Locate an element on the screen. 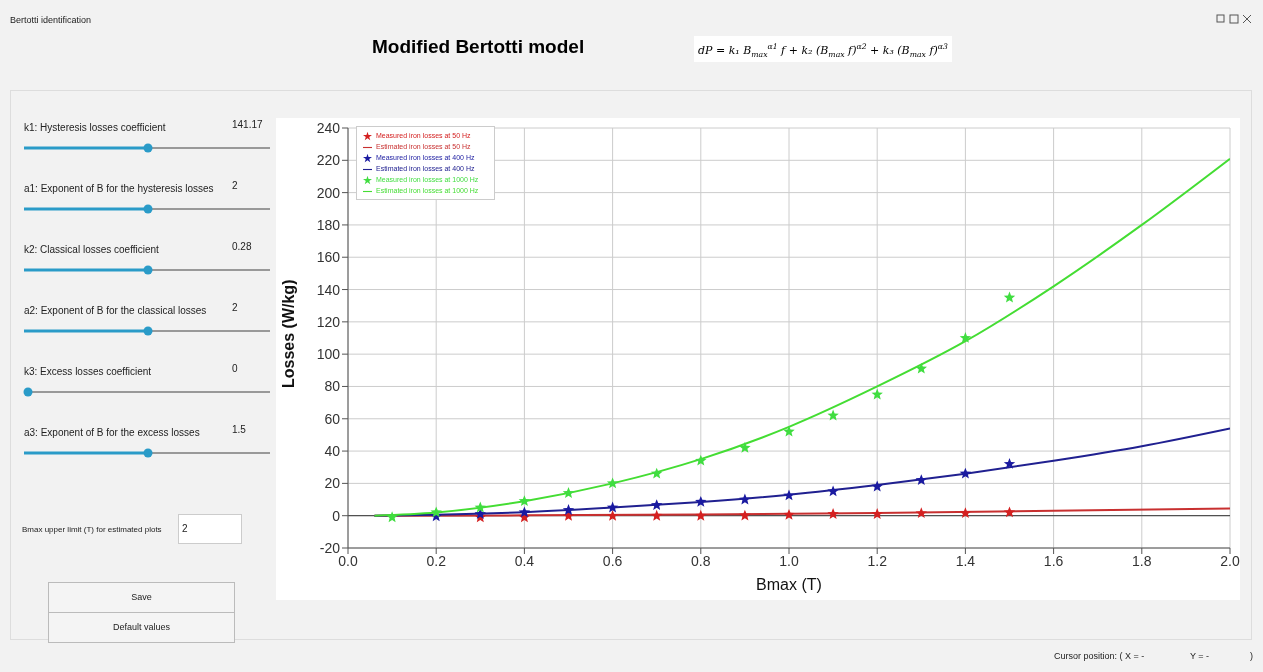  text: 1.5 is located at coordinates (239, 429).